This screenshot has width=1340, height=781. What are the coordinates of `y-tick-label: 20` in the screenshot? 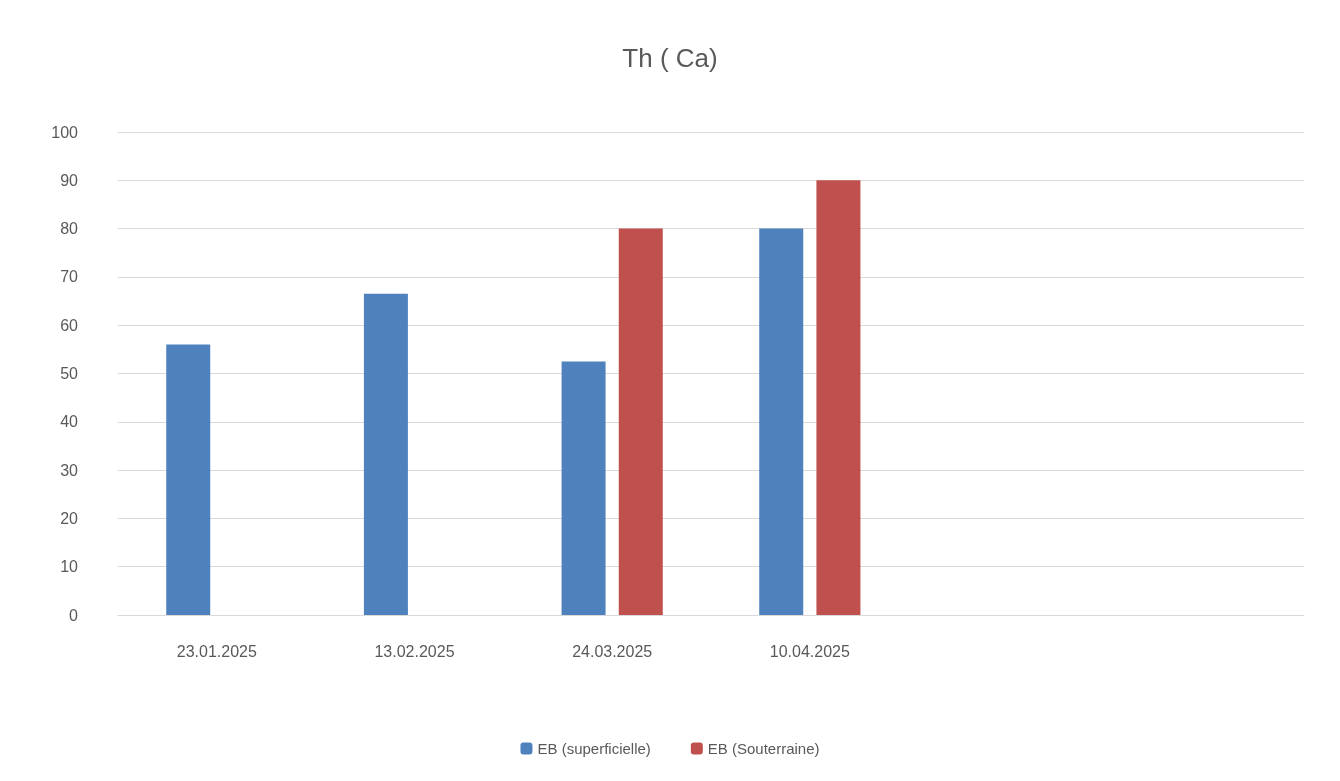 It's located at (69, 518).